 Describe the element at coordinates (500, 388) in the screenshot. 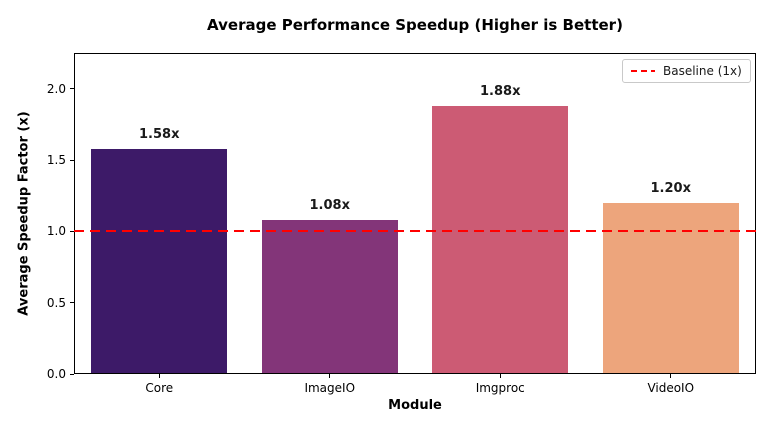

I see `x-tick-label: Imgproc` at that location.